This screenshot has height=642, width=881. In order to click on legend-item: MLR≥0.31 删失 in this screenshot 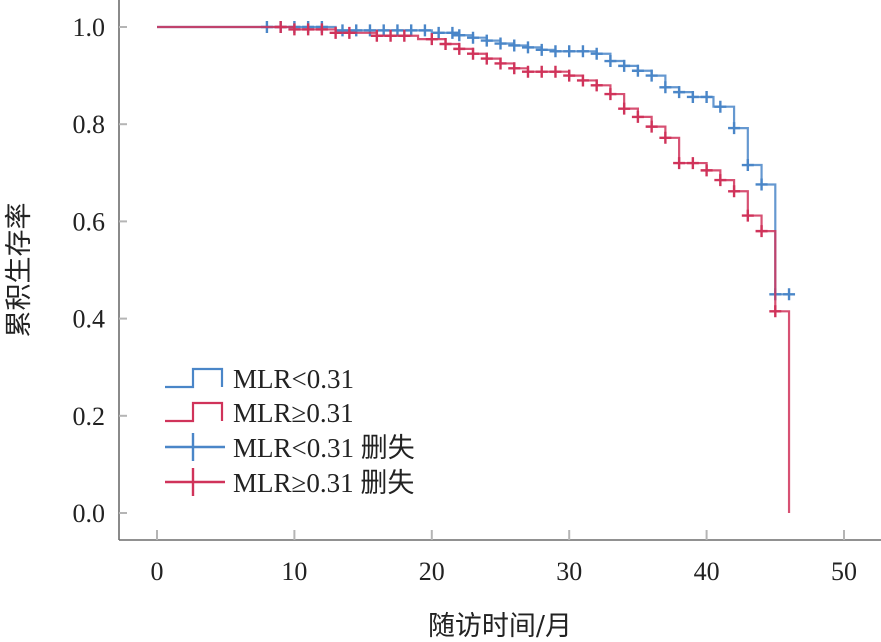, I will do `click(289, 483)`.